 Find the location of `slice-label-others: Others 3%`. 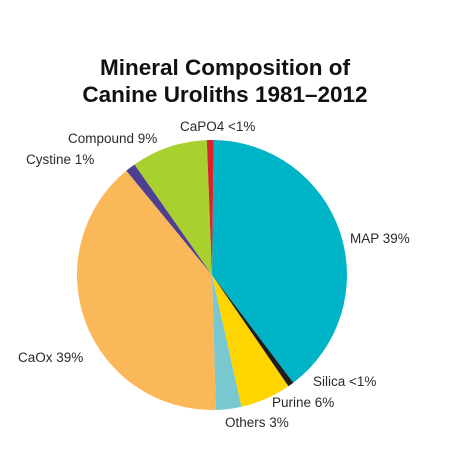

slice-label-others: Others 3% is located at coordinates (257, 422).